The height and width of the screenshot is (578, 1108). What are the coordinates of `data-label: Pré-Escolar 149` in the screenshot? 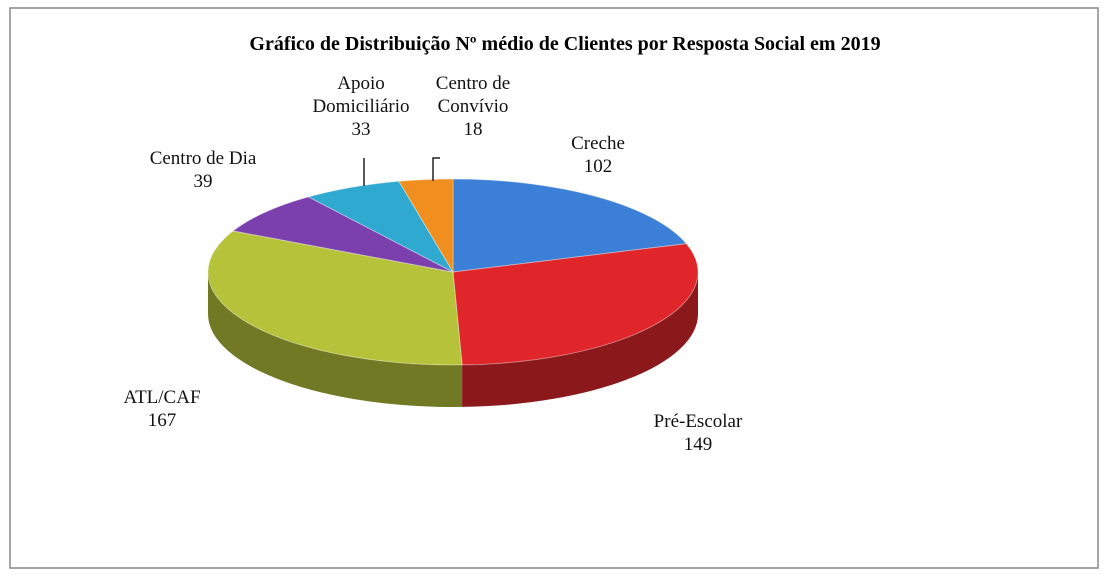 It's located at (698, 433).